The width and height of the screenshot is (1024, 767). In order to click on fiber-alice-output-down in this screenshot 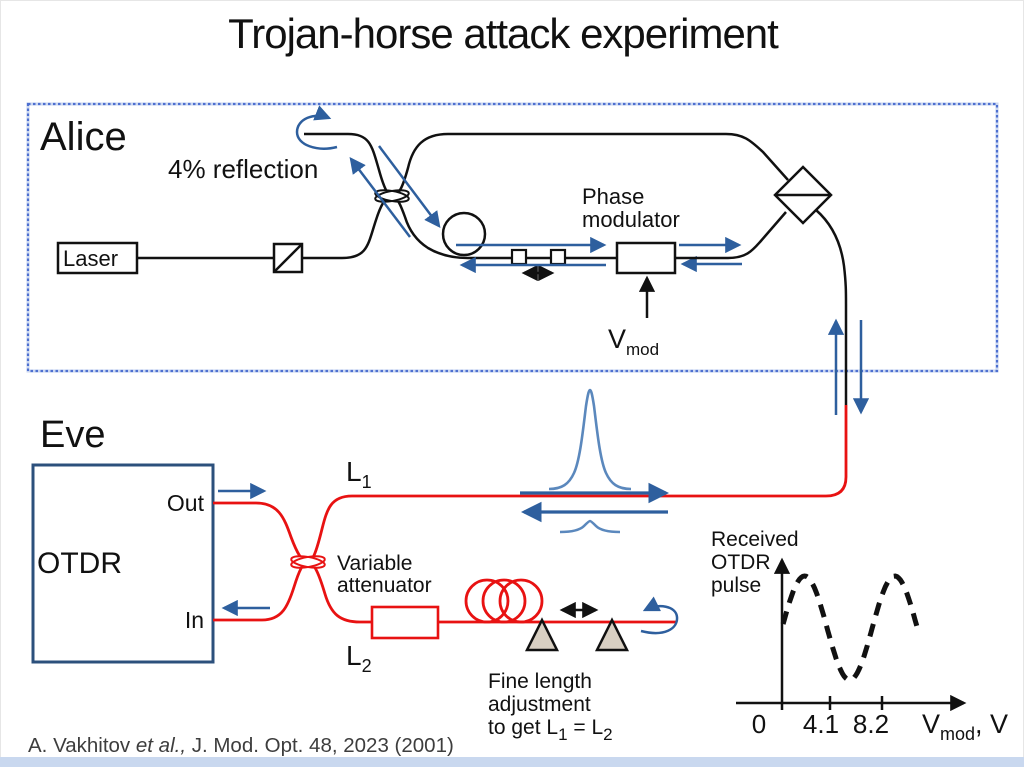, I will do `click(831, 307)`.